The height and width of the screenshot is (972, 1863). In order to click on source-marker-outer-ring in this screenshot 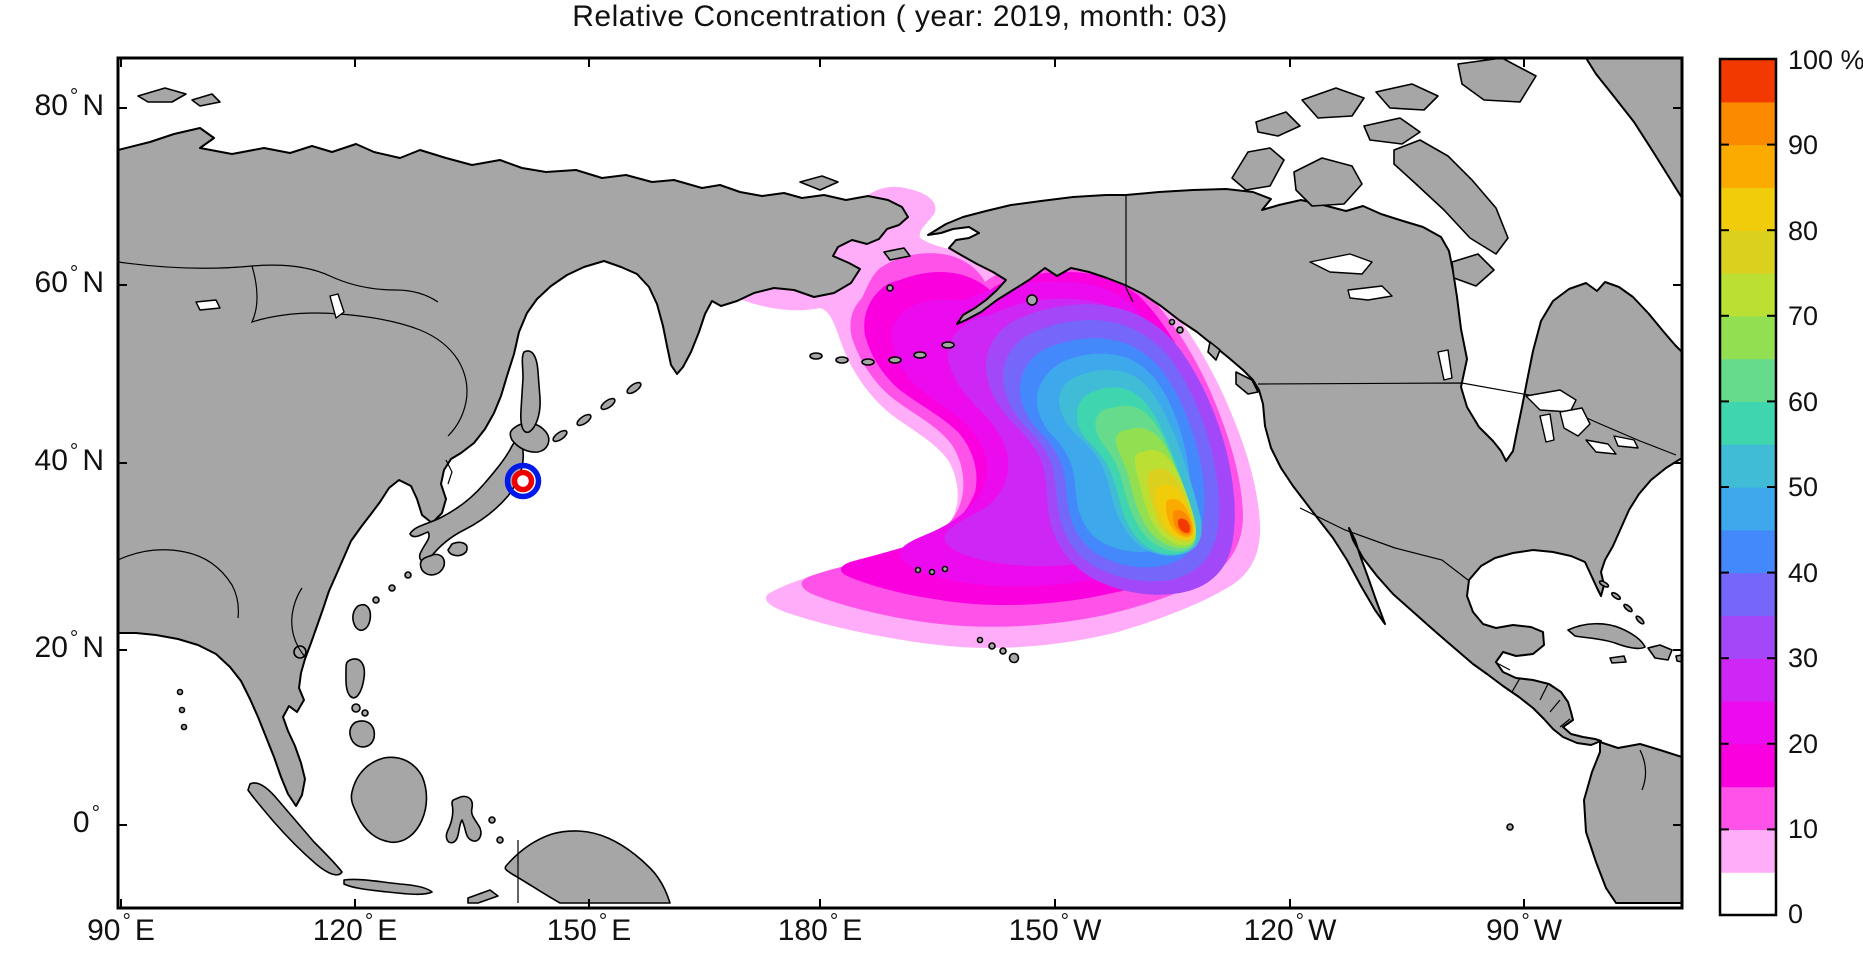, I will do `click(523, 481)`.